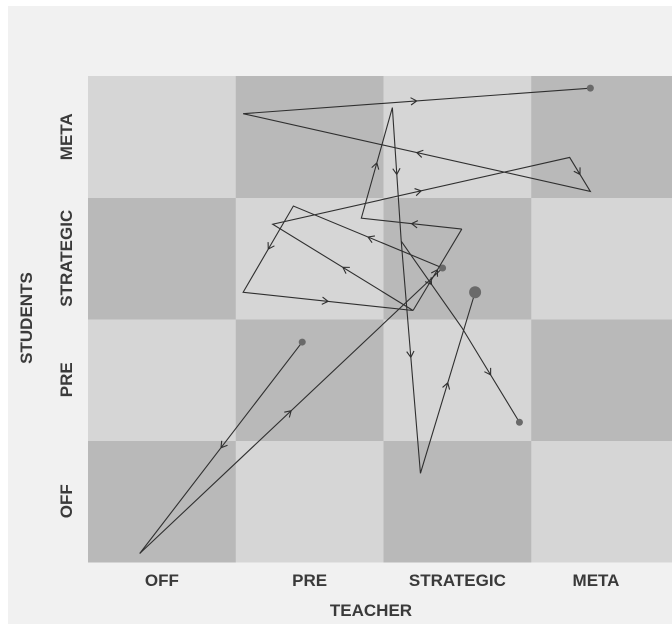  I want to click on grid-cell-meta-off, so click(601, 501).